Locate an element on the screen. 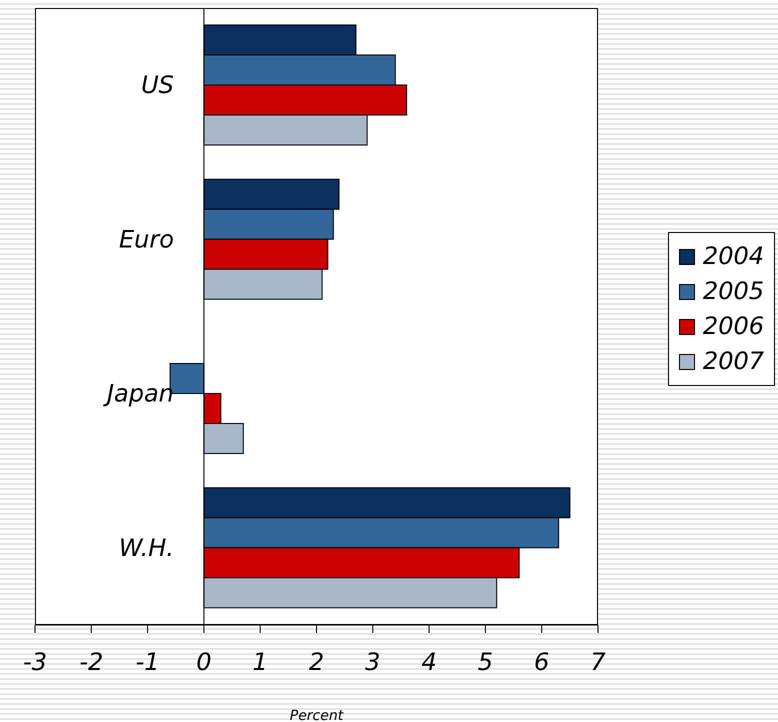 The width and height of the screenshot is (778, 722). legend-label: 2007 is located at coordinates (733, 361).